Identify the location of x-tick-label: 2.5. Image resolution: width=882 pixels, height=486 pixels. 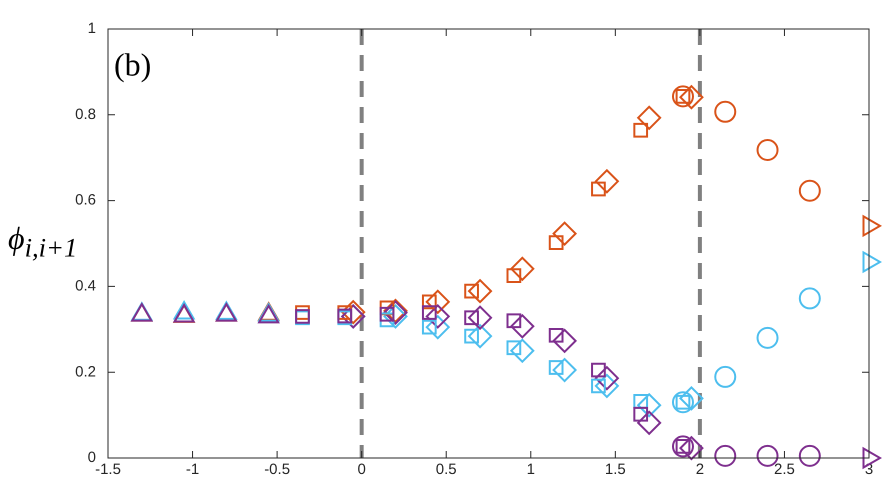
(784, 469).